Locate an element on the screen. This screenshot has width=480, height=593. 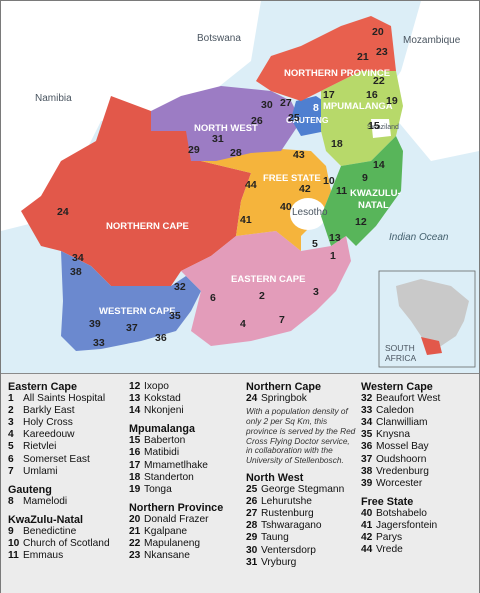
region-kwazulu-natal is located at coordinates (362, 191).